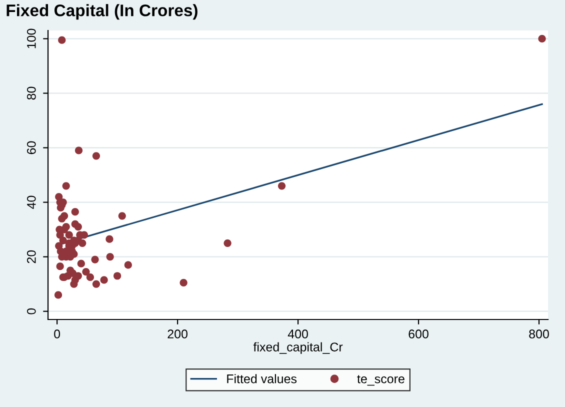  Describe the element at coordinates (31, 147) in the screenshot. I see `y-tick-label: 60` at that location.